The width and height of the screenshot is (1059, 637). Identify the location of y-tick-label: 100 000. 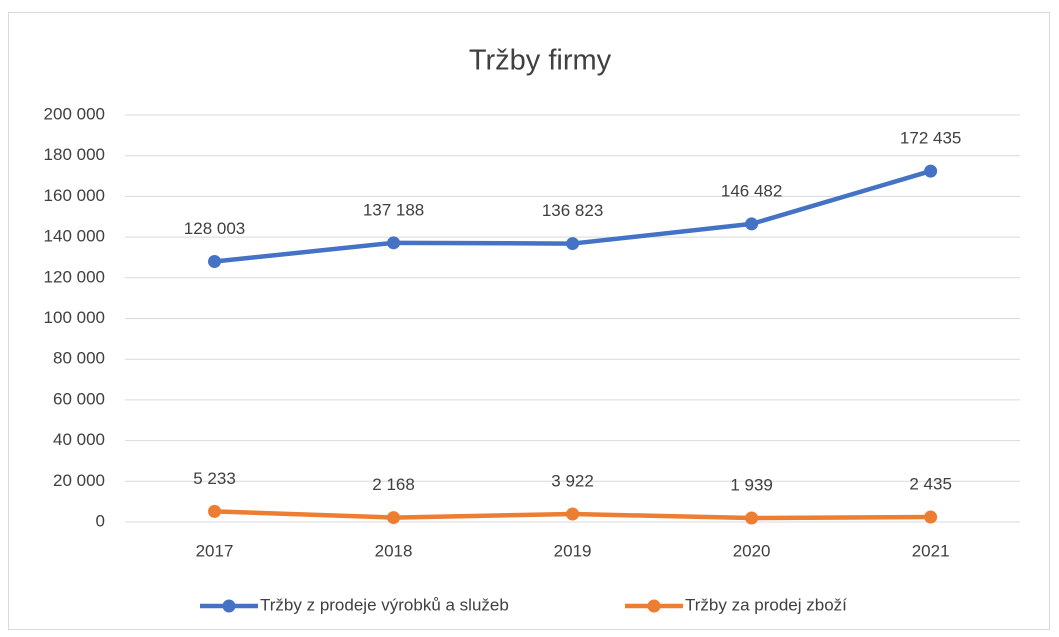
(74, 317).